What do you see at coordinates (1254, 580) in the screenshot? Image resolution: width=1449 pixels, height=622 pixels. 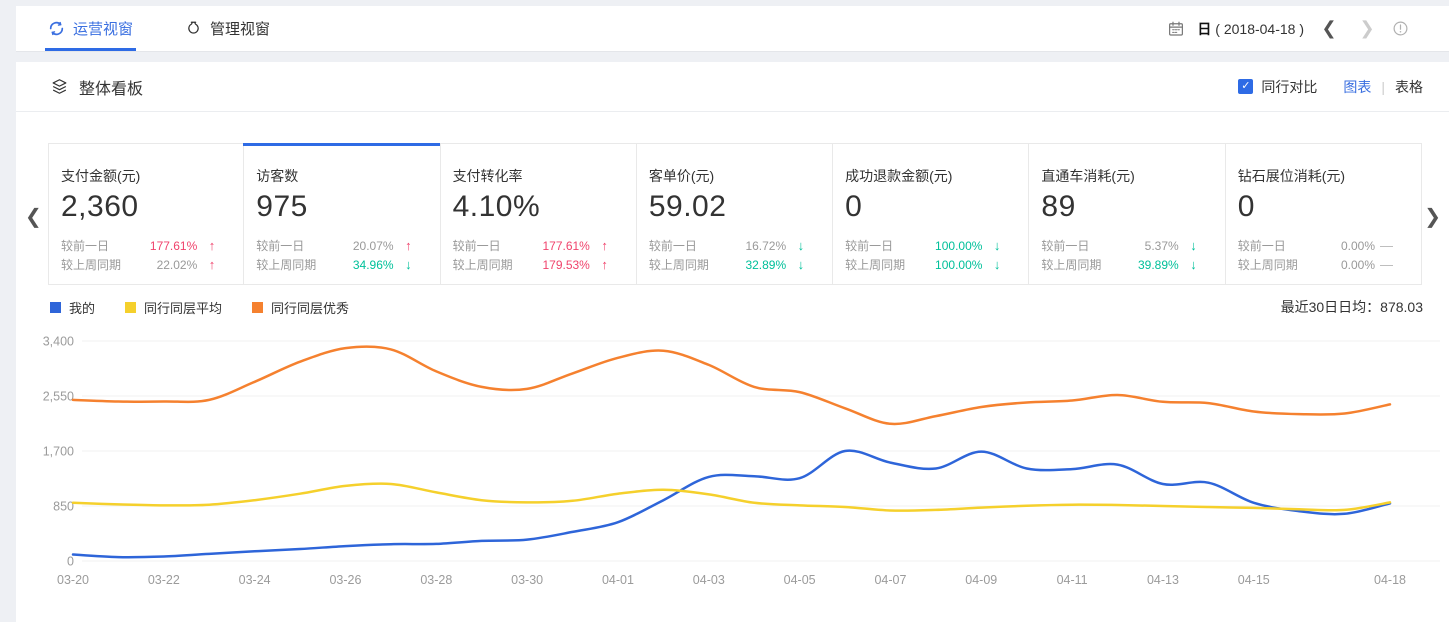 I see `x-axis-tick-label: 04-15` at bounding box center [1254, 580].